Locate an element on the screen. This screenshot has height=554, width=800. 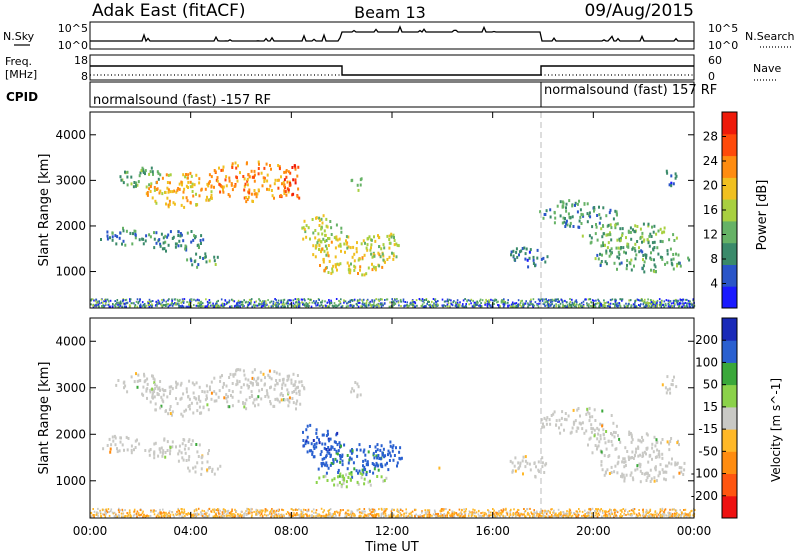
noise-tick-left-high: 10^5 is located at coordinates (73, 28).